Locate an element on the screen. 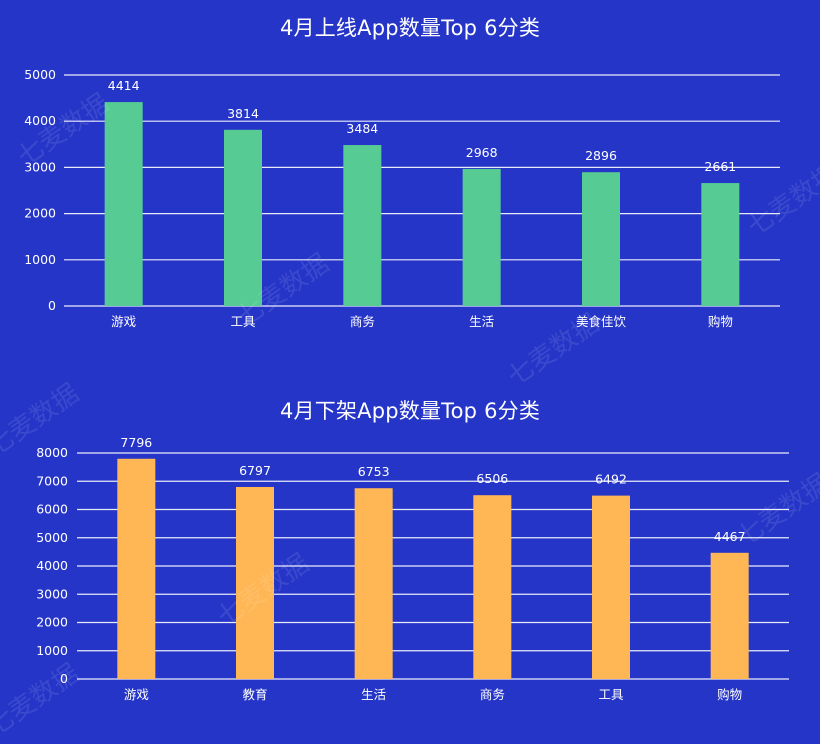 The width and height of the screenshot is (820, 744). data-label: 2896 is located at coordinates (601, 155).